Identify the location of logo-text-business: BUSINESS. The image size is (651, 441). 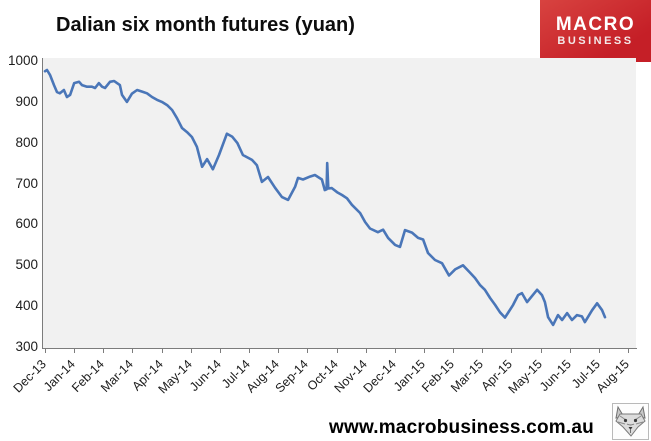
(595, 41).